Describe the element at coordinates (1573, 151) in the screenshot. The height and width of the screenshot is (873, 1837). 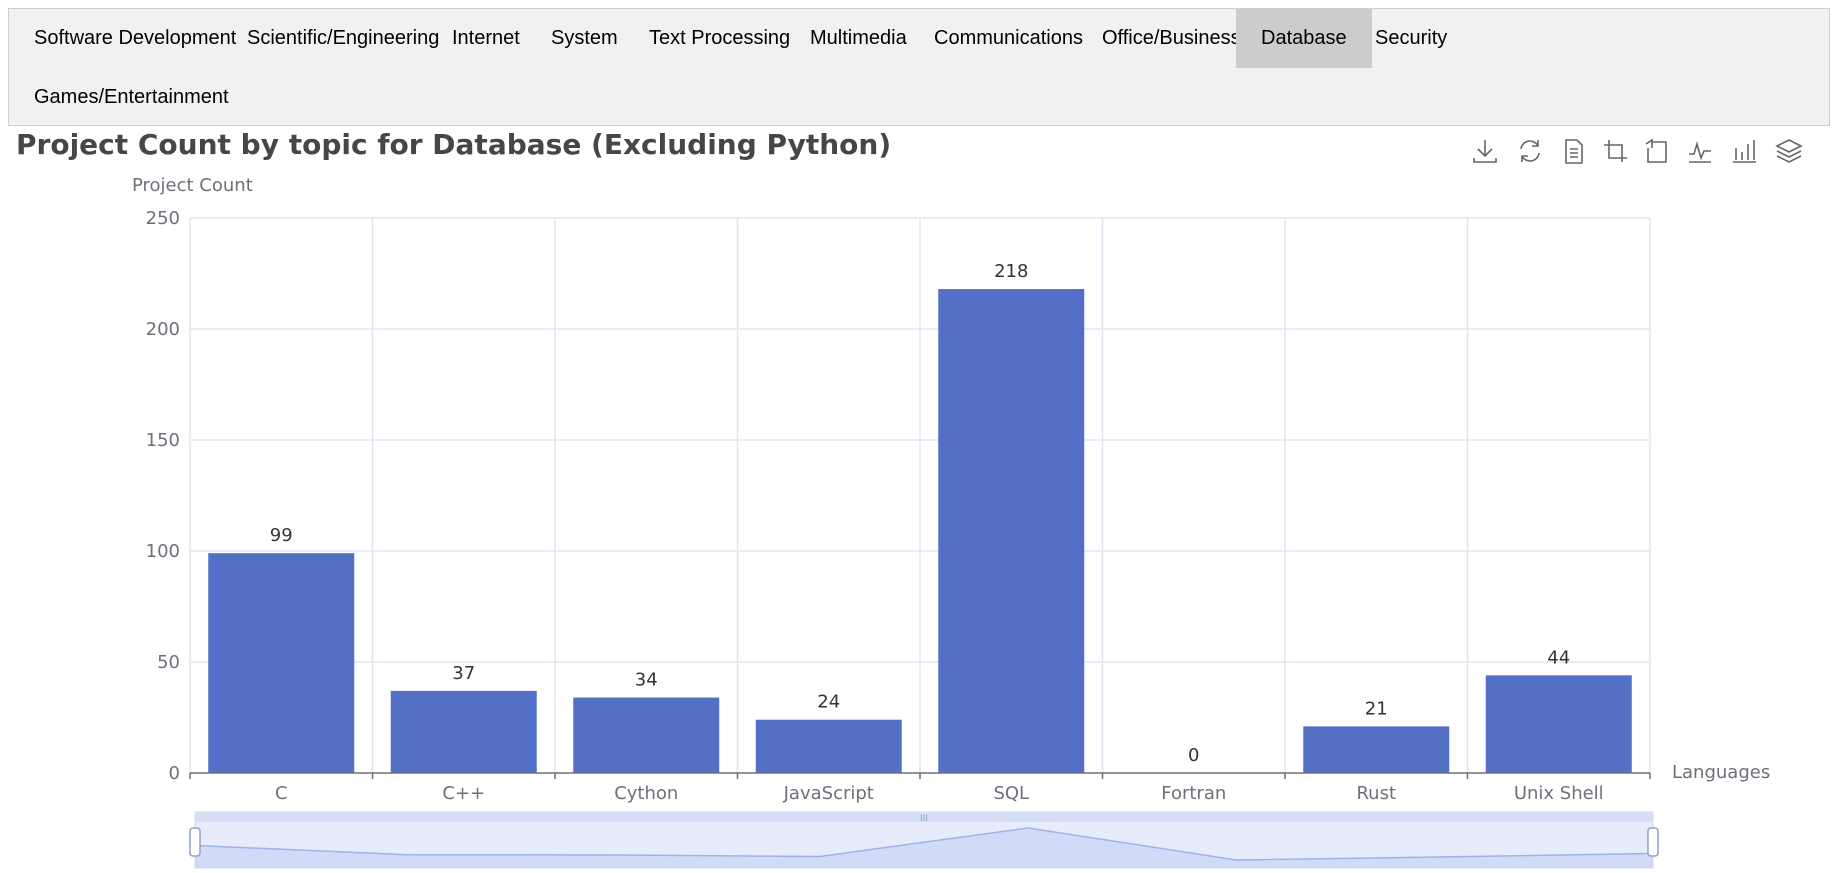
I see `data-view-icon` at that location.